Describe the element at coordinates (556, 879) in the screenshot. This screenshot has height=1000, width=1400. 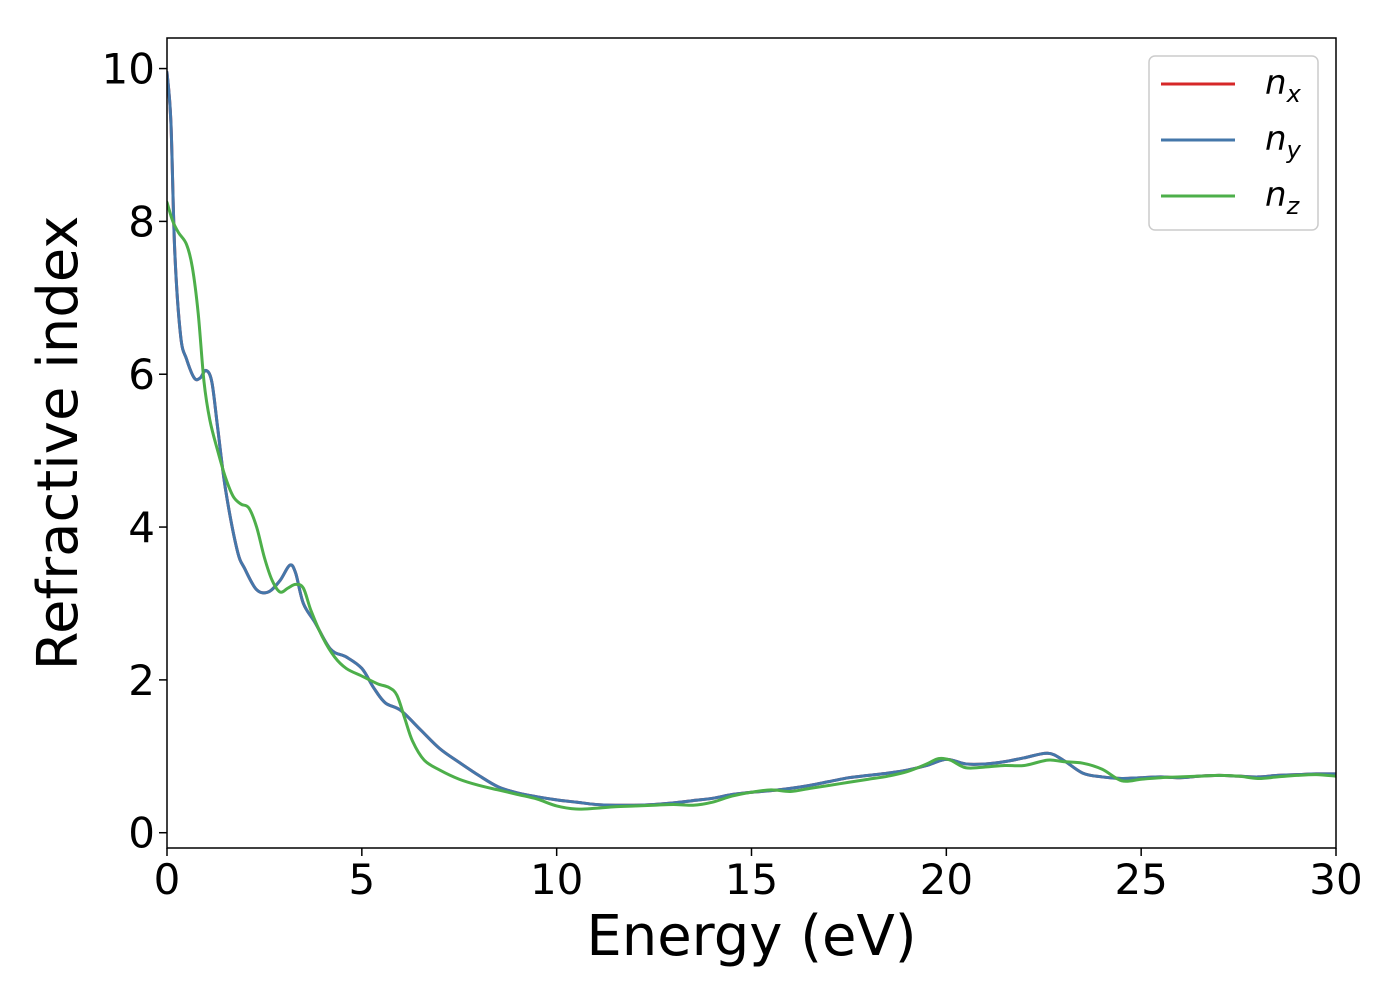
I see `x-tick-label: 10` at that location.